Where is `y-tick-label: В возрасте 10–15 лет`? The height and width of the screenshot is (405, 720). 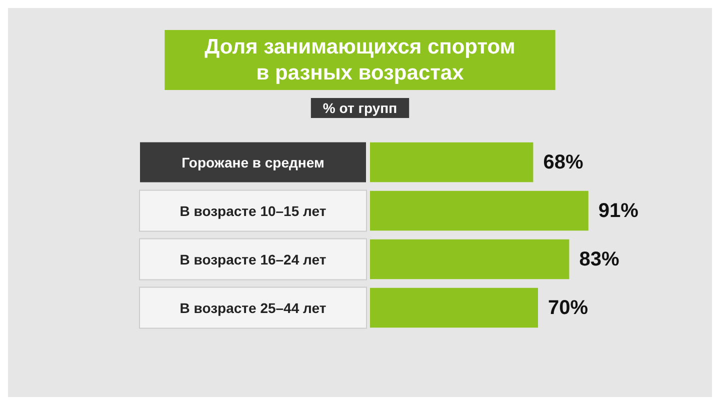 y-tick-label: В возрасте 10–15 лет is located at coordinates (253, 210).